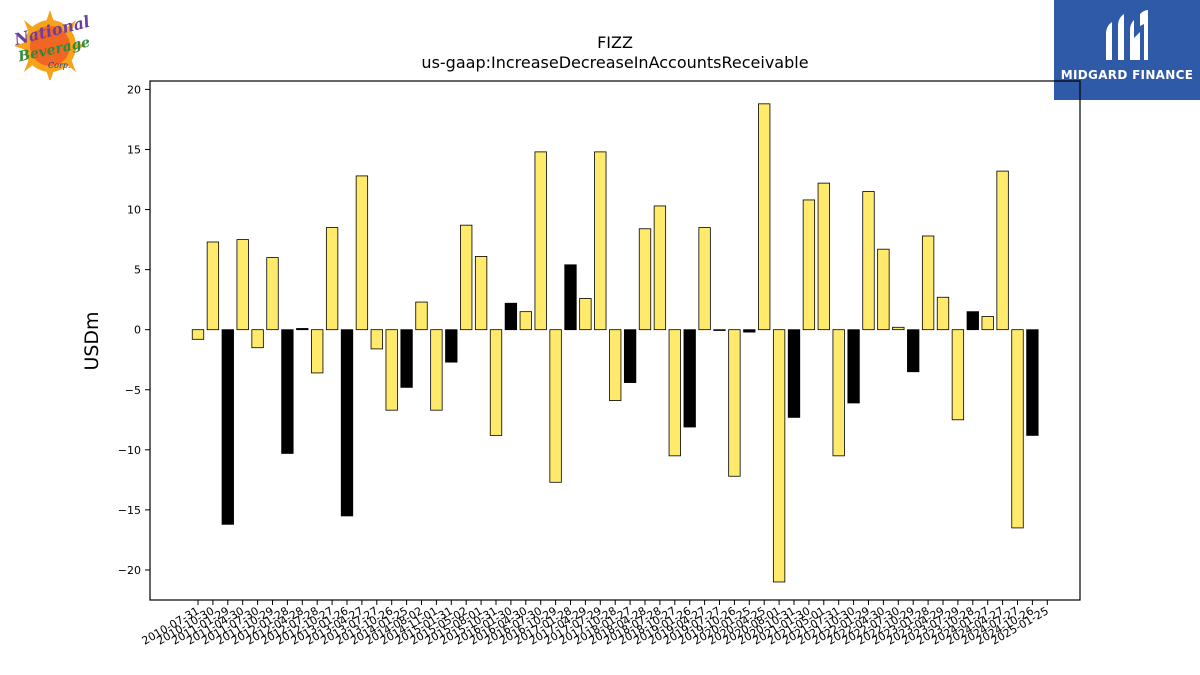 The height and width of the screenshot is (675, 1200). Describe the element at coordinates (129, 570) in the screenshot. I see `y-tick-label: −20` at that location.